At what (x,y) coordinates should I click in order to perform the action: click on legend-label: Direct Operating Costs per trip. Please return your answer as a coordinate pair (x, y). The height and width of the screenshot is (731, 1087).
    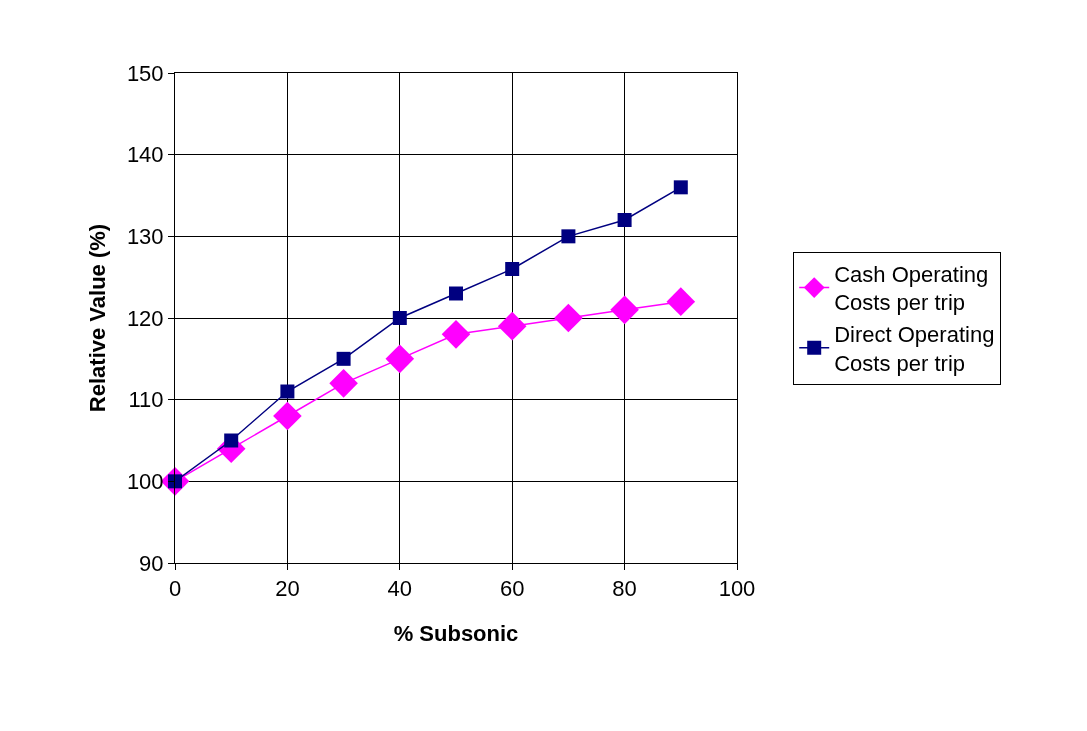
    Looking at the image, I should click on (914, 349).